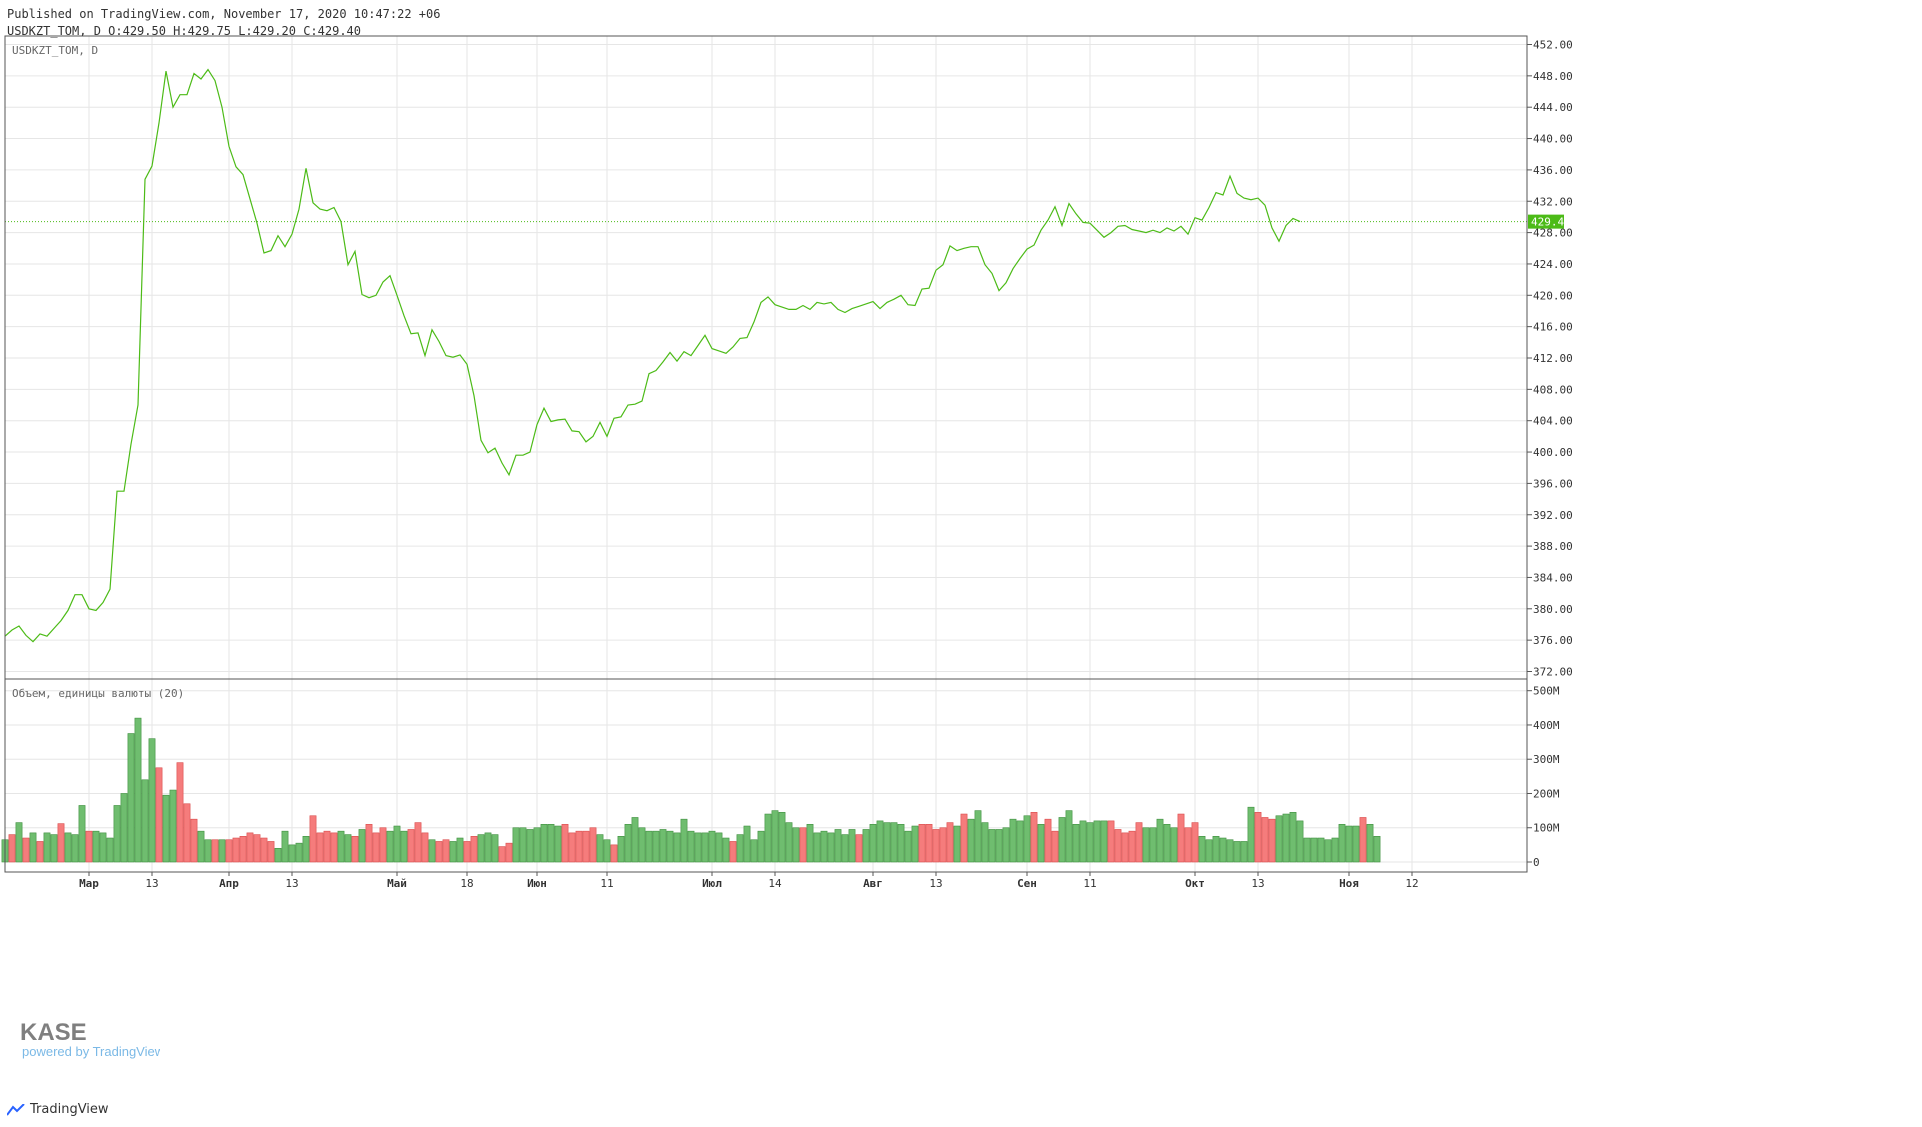 This screenshot has width=1922, height=1127. Describe the element at coordinates (466, 883) in the screenshot. I see `time-tick-label: 18` at that location.